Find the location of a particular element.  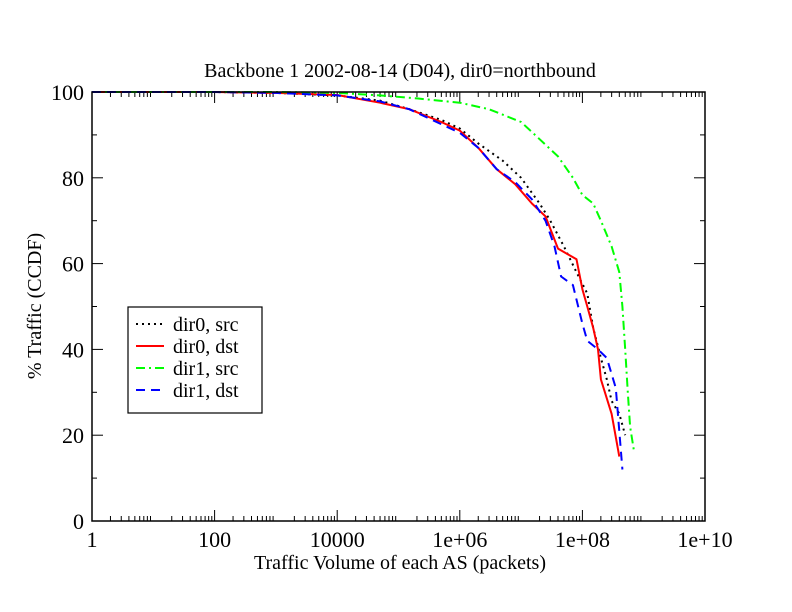

legend-label-3: dir1, src is located at coordinates (206, 369).